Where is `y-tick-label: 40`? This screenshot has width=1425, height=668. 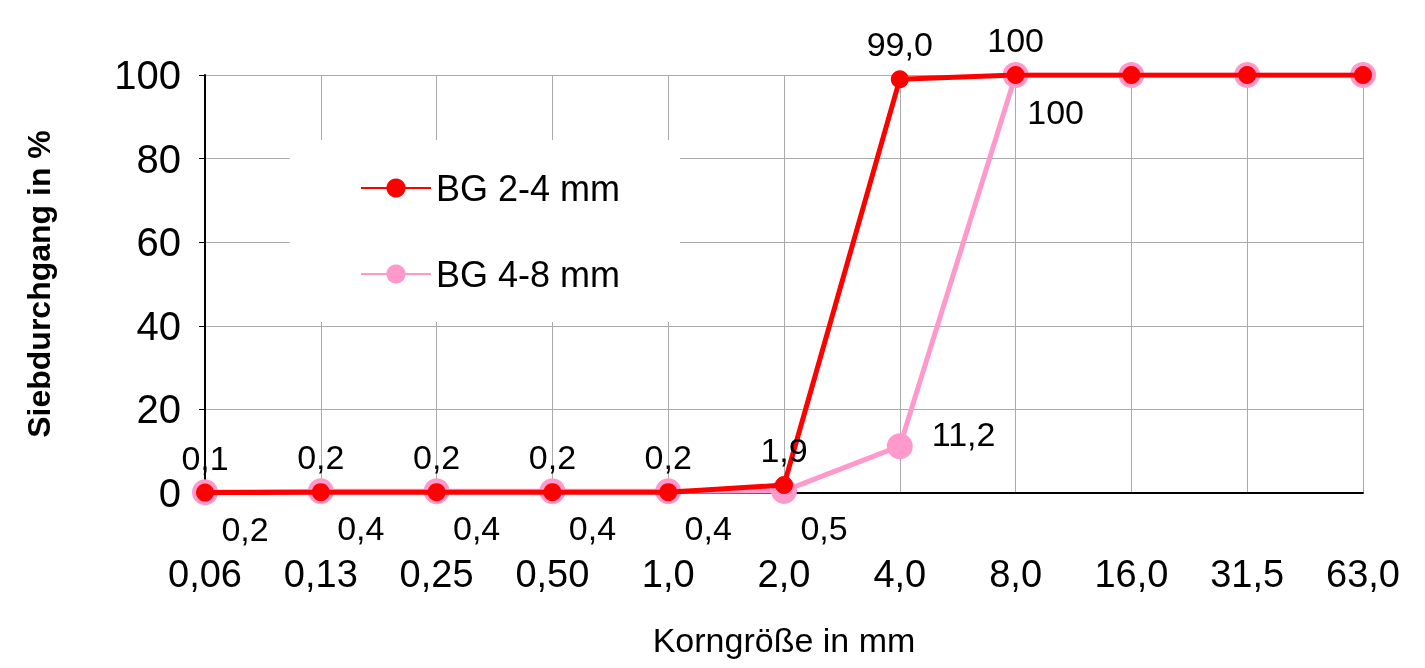
y-tick-label: 40 is located at coordinates (158, 325).